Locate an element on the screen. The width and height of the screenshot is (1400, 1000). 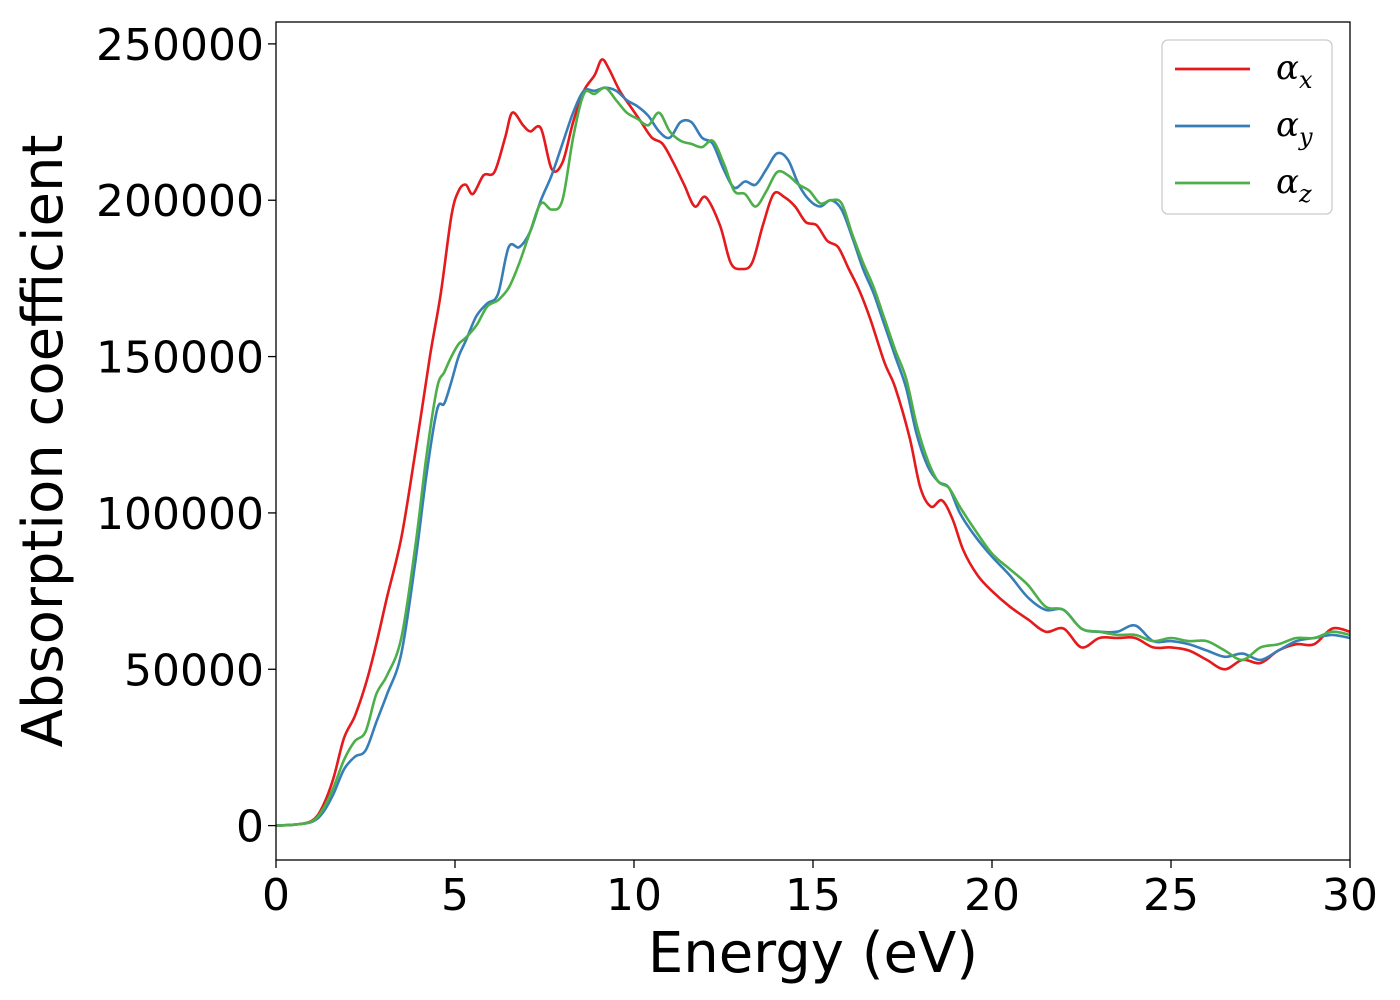
y-tick-label: 200000 is located at coordinates (180, 201).